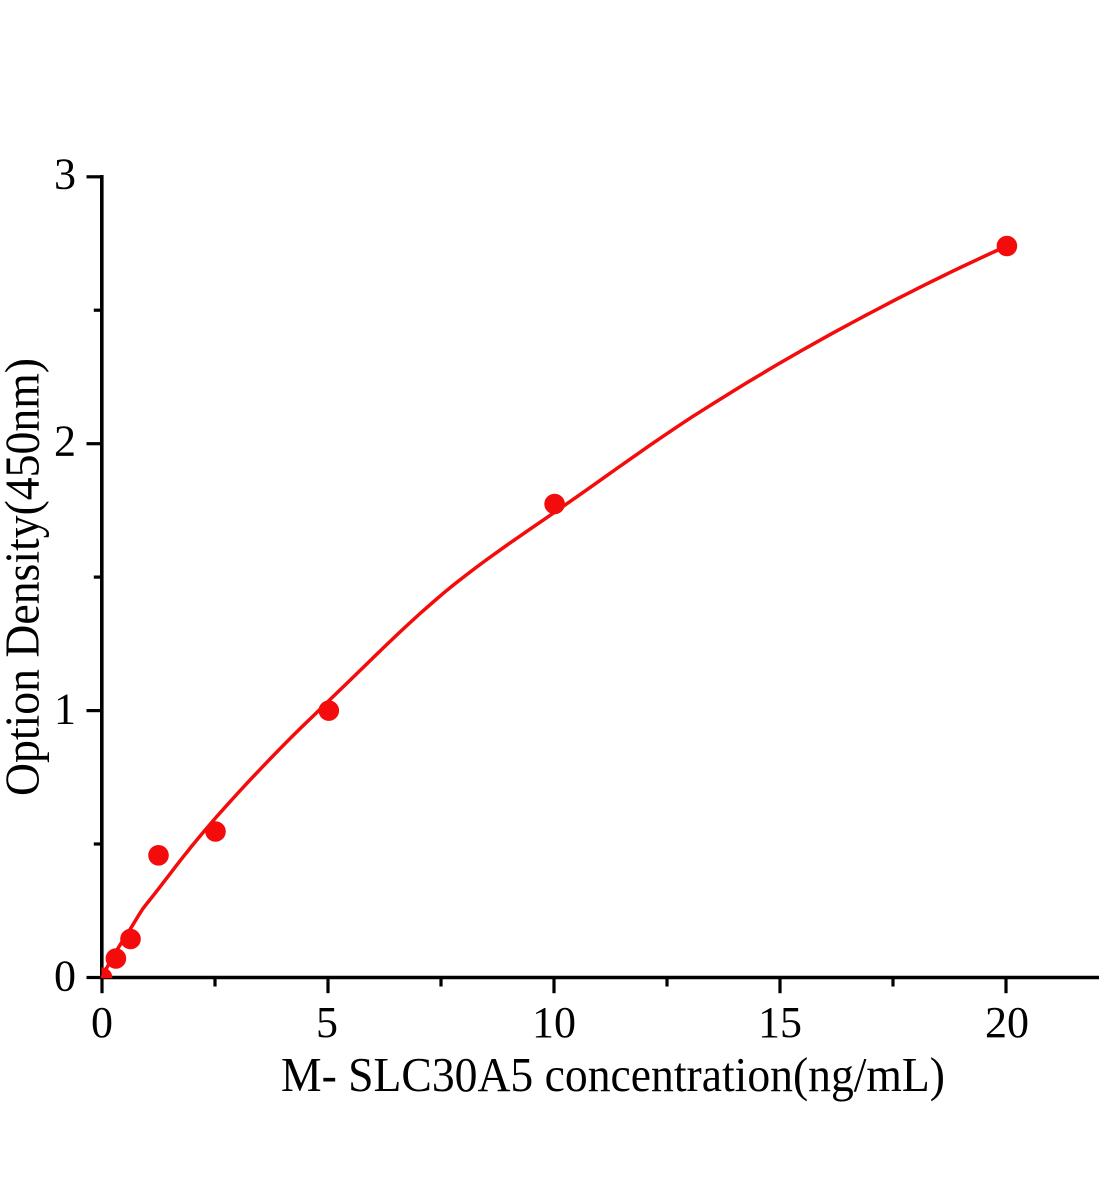 The width and height of the screenshot is (1104, 1200). Describe the element at coordinates (25, 577) in the screenshot. I see `svg-text: Option Density(450nm)` at that location.